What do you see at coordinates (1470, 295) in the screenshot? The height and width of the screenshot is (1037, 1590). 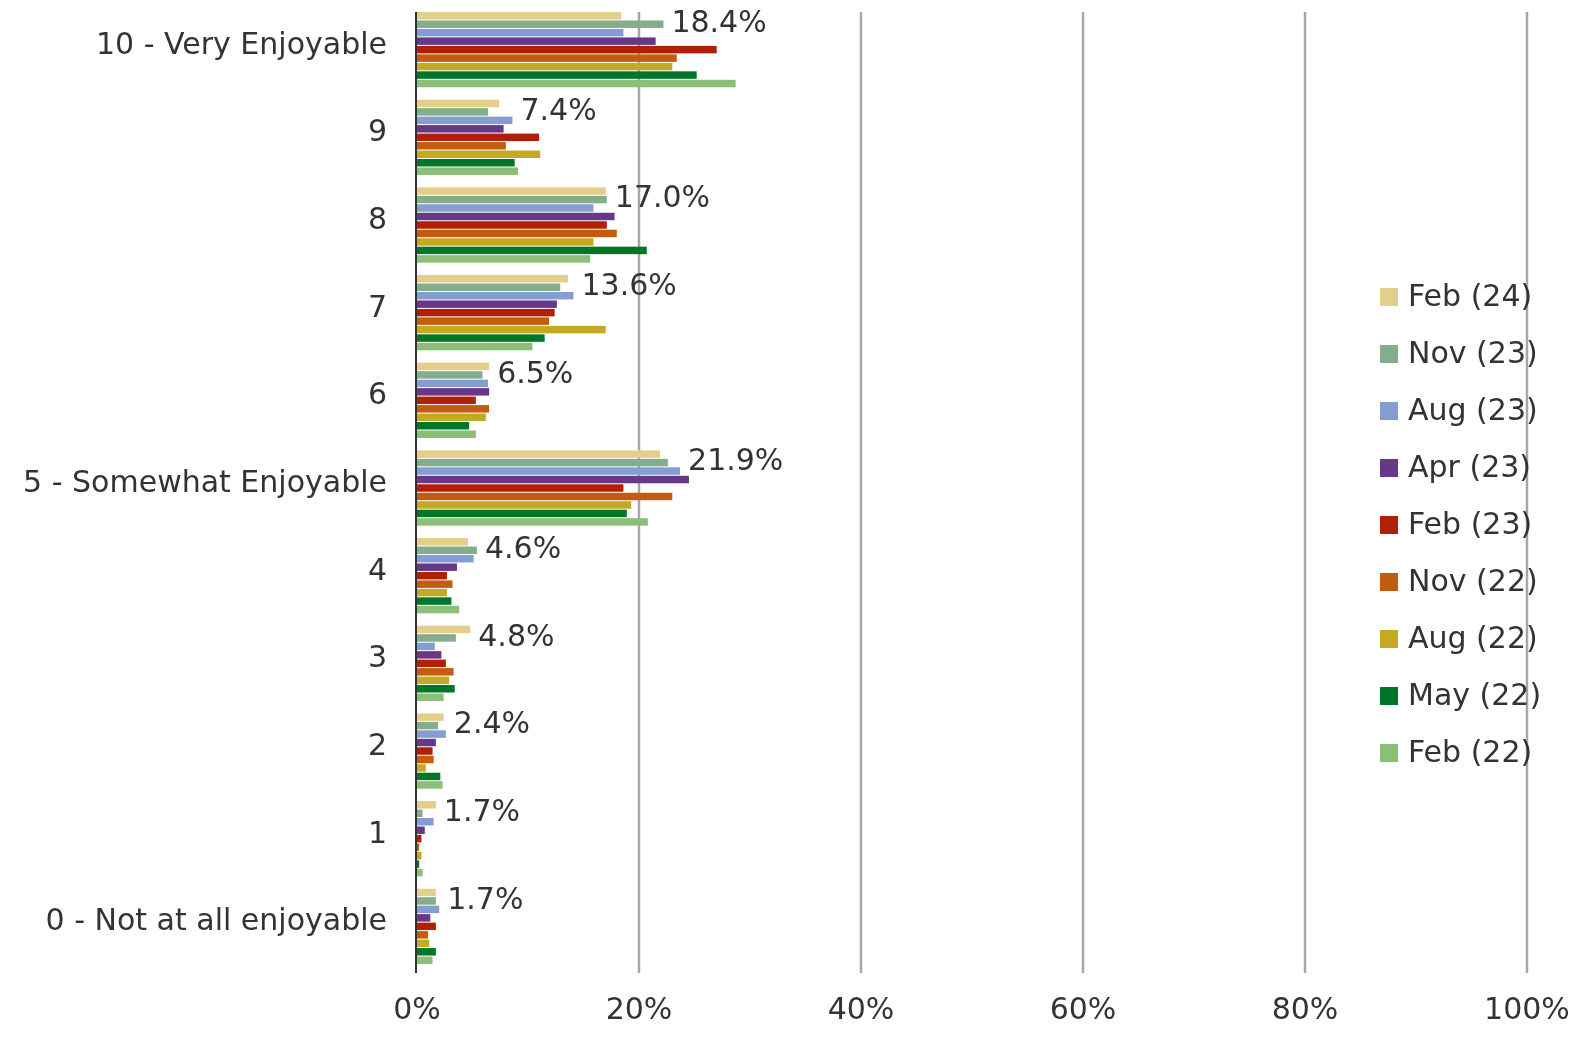 I see `legend-label: Feb (24)` at bounding box center [1470, 295].